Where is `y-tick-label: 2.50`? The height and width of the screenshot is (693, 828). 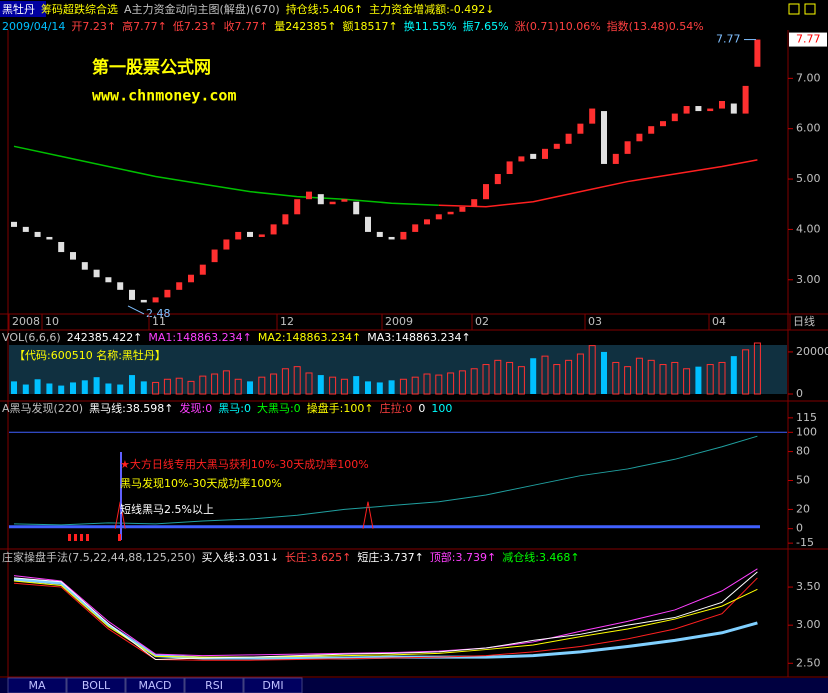
y-tick-label: 2.50 is located at coordinates (808, 662).